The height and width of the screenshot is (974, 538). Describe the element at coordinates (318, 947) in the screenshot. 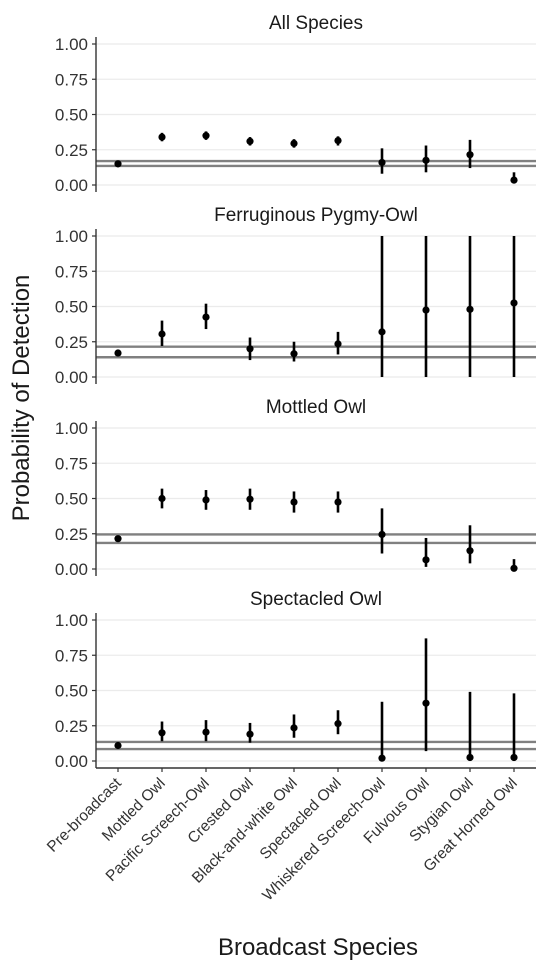

I see `x-axis-title: Broadcast Species` at that location.